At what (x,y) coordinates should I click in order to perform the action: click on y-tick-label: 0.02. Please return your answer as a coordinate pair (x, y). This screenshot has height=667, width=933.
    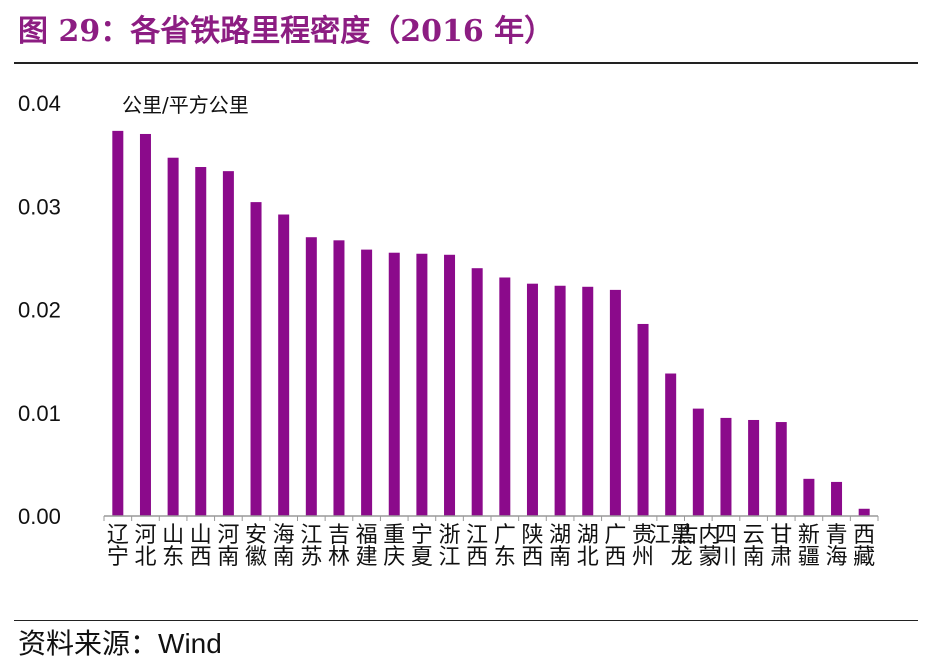
    Looking at the image, I should click on (39, 310).